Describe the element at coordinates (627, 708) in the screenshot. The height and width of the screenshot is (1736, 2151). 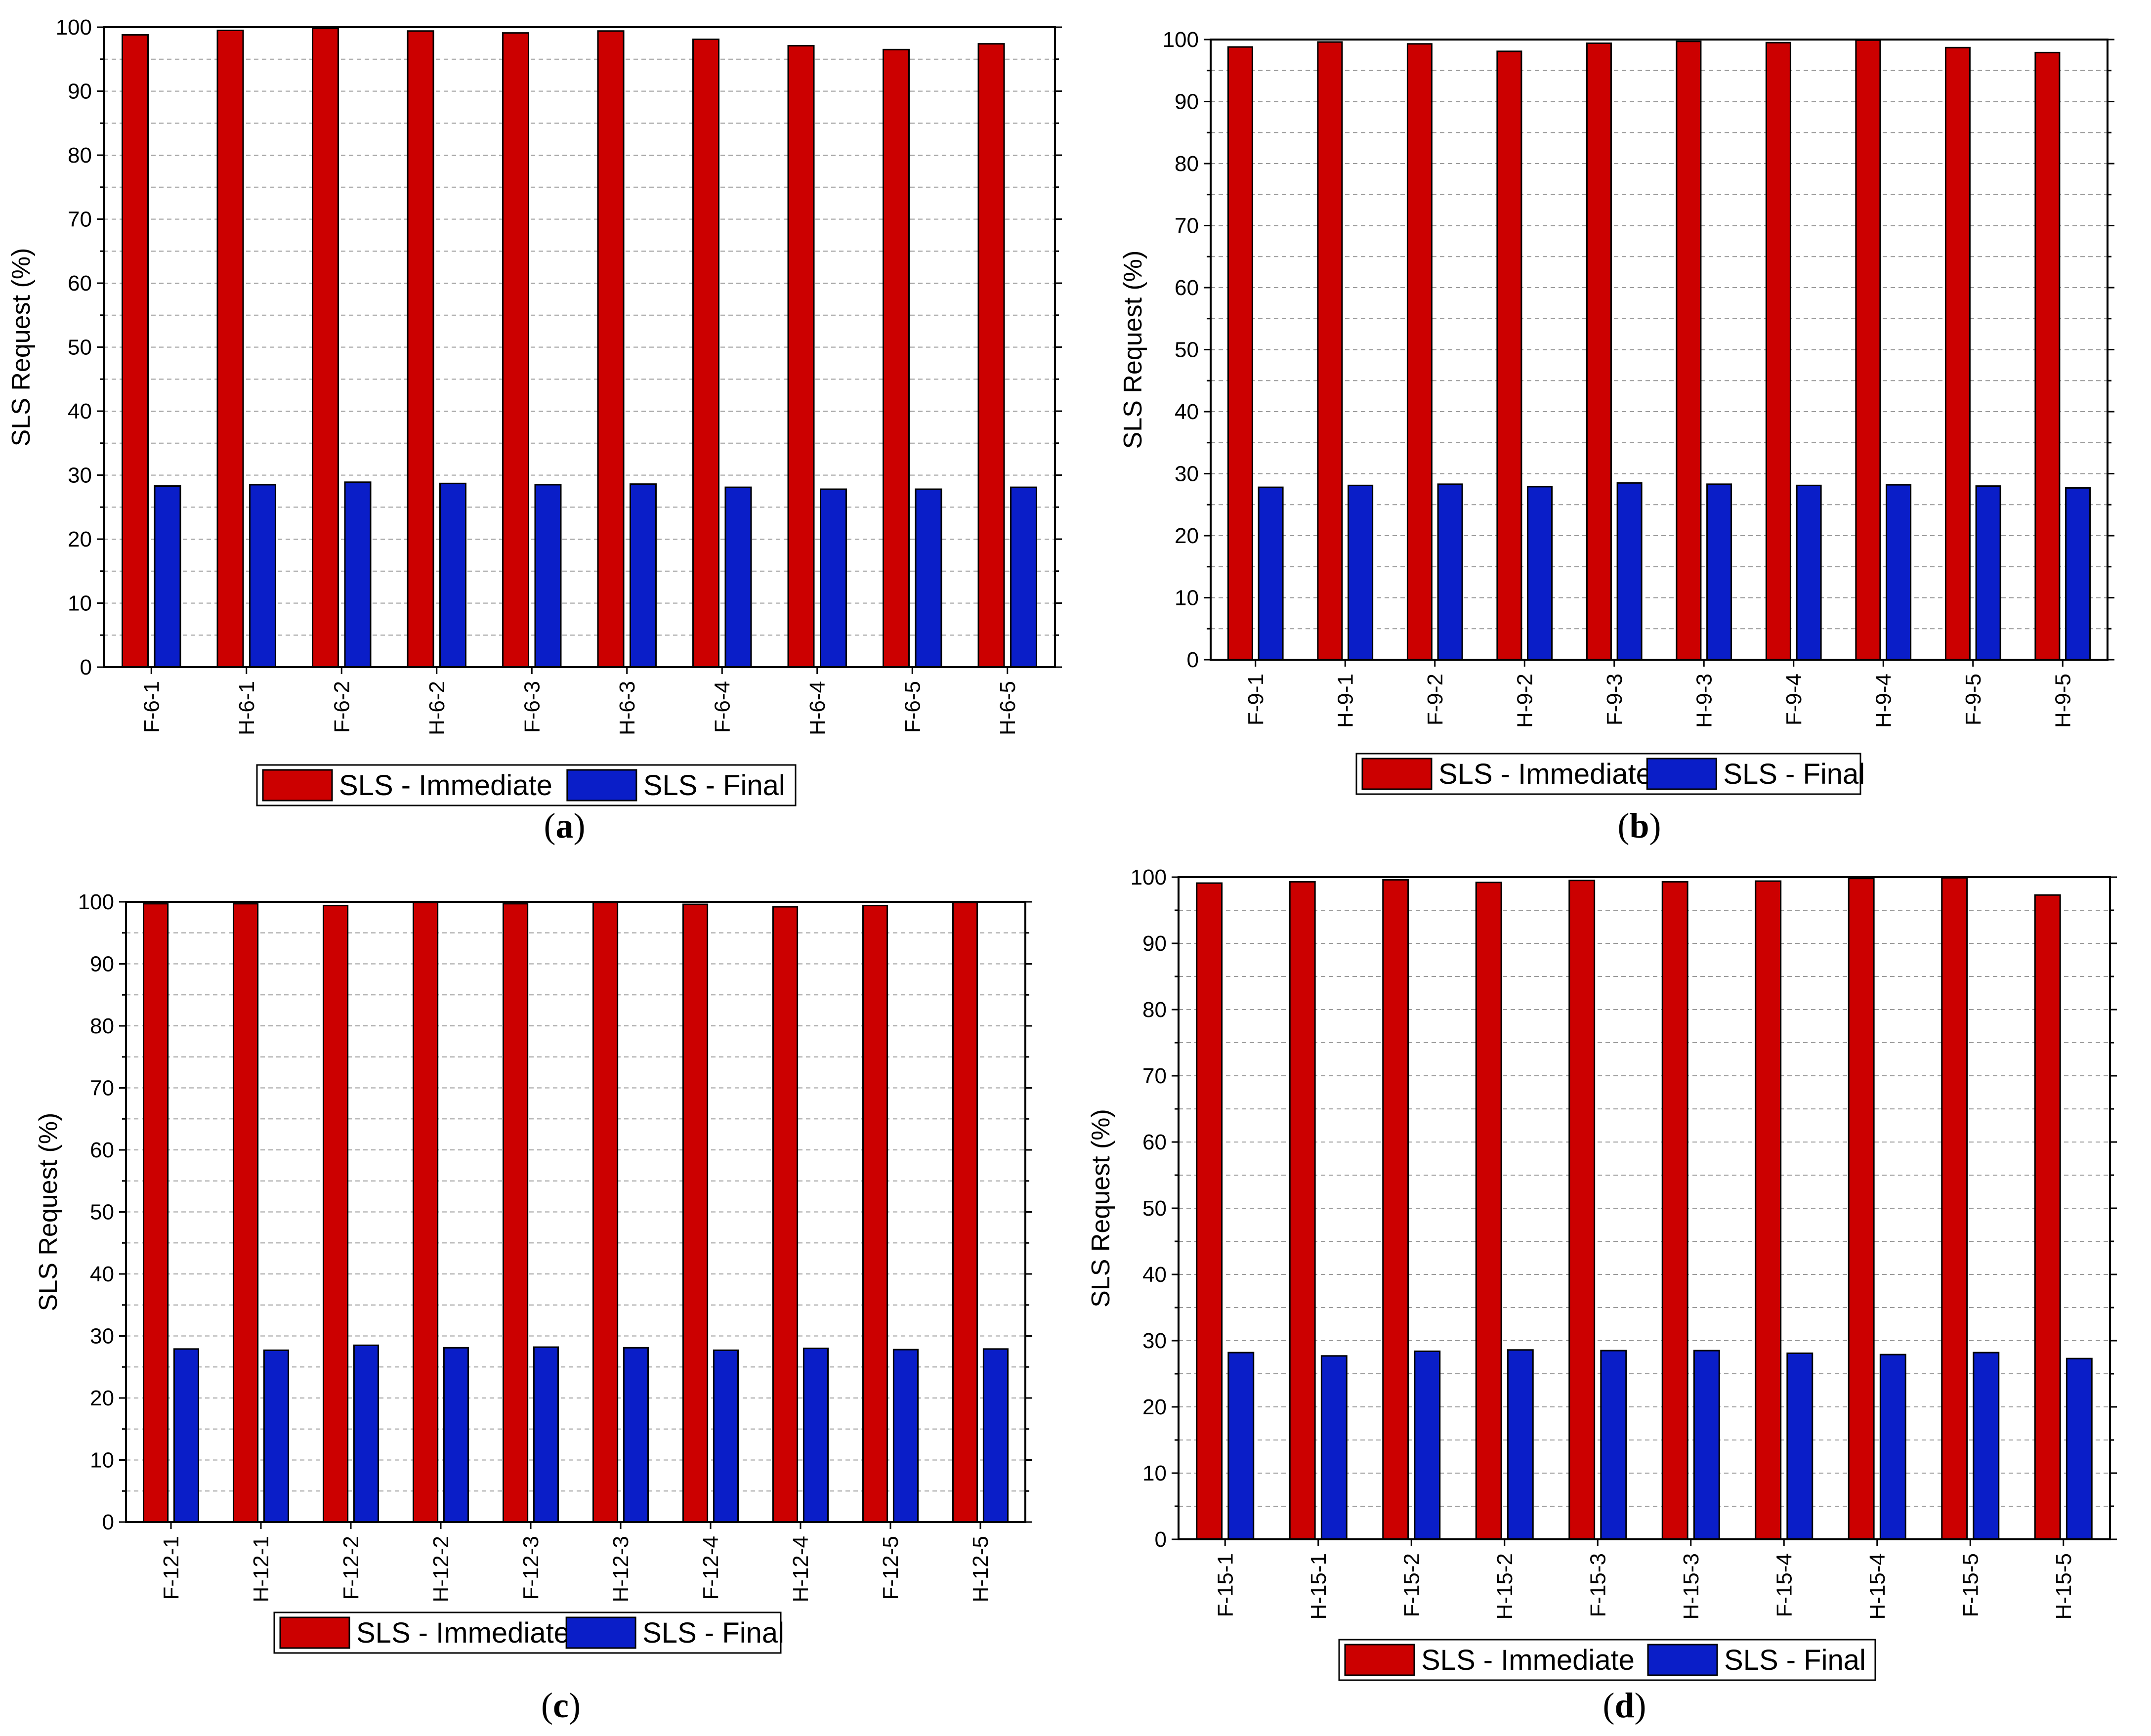
I see `x-tick-label: H-6-3` at that location.